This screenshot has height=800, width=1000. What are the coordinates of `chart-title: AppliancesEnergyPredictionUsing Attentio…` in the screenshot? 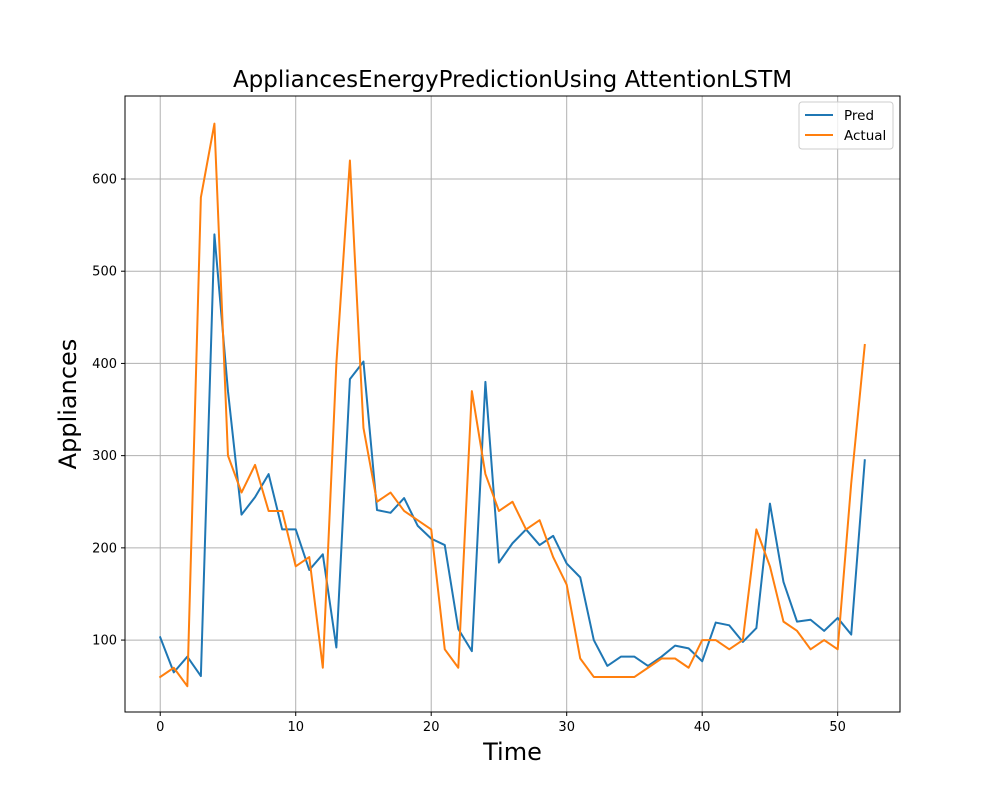 It's located at (512, 80).